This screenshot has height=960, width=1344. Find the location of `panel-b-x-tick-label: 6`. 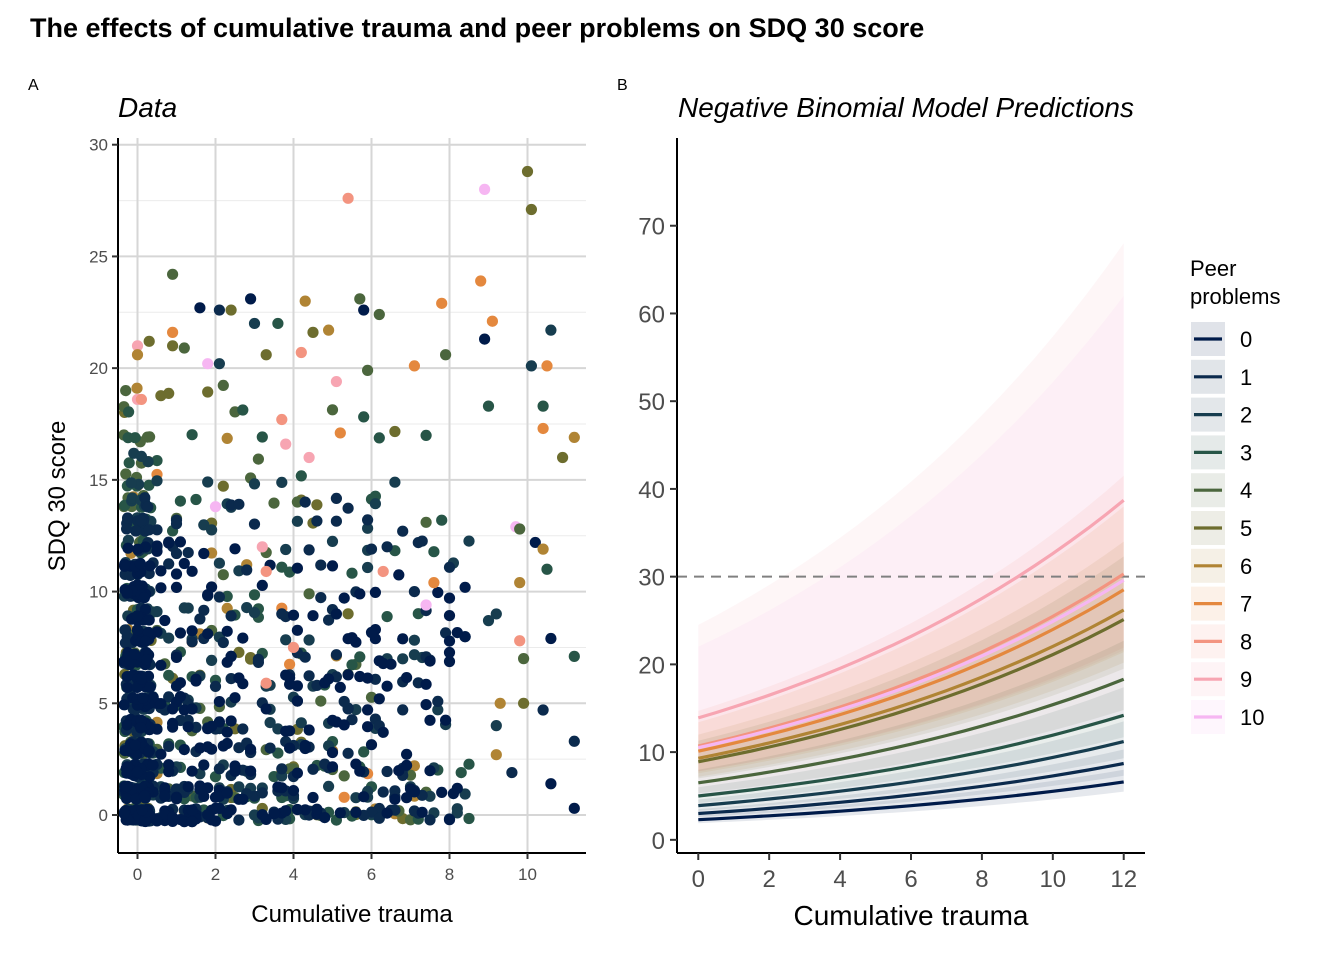

panel-b-x-tick-label: 6 is located at coordinates (910, 879).